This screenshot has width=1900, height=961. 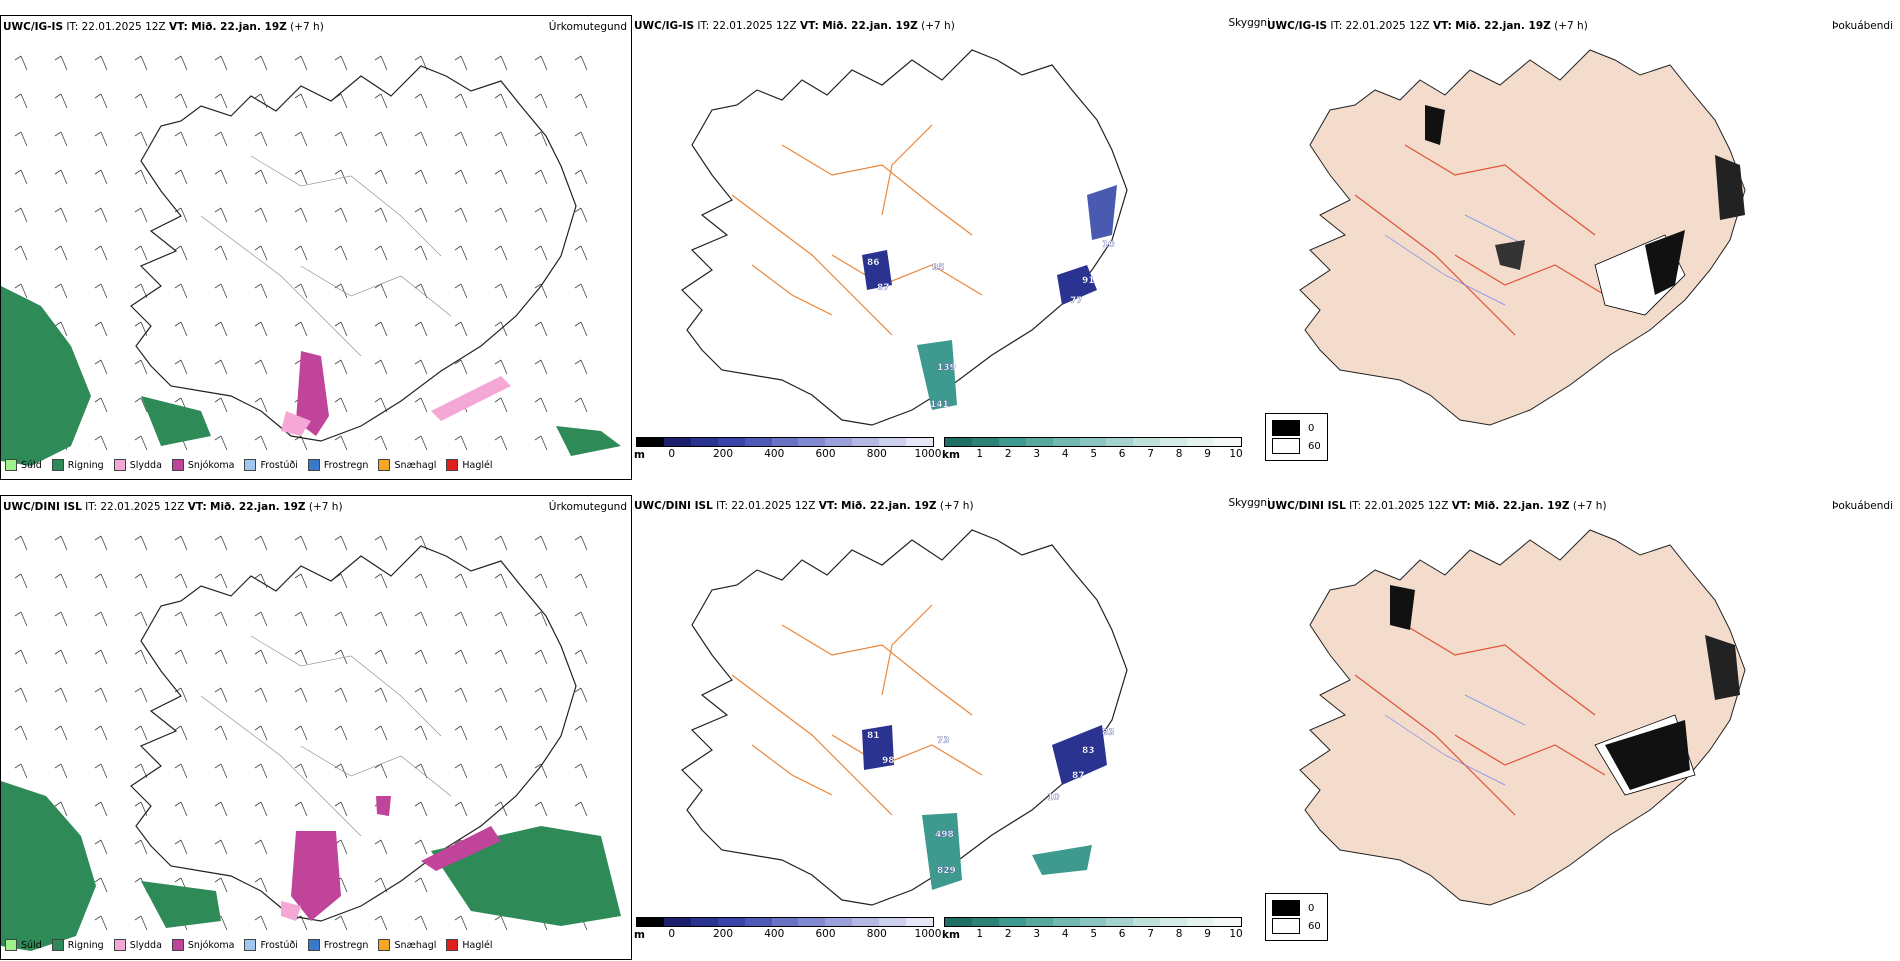 What do you see at coordinates (928, 934) in the screenshot?
I see `colorbar-tick: 1000` at bounding box center [928, 934].